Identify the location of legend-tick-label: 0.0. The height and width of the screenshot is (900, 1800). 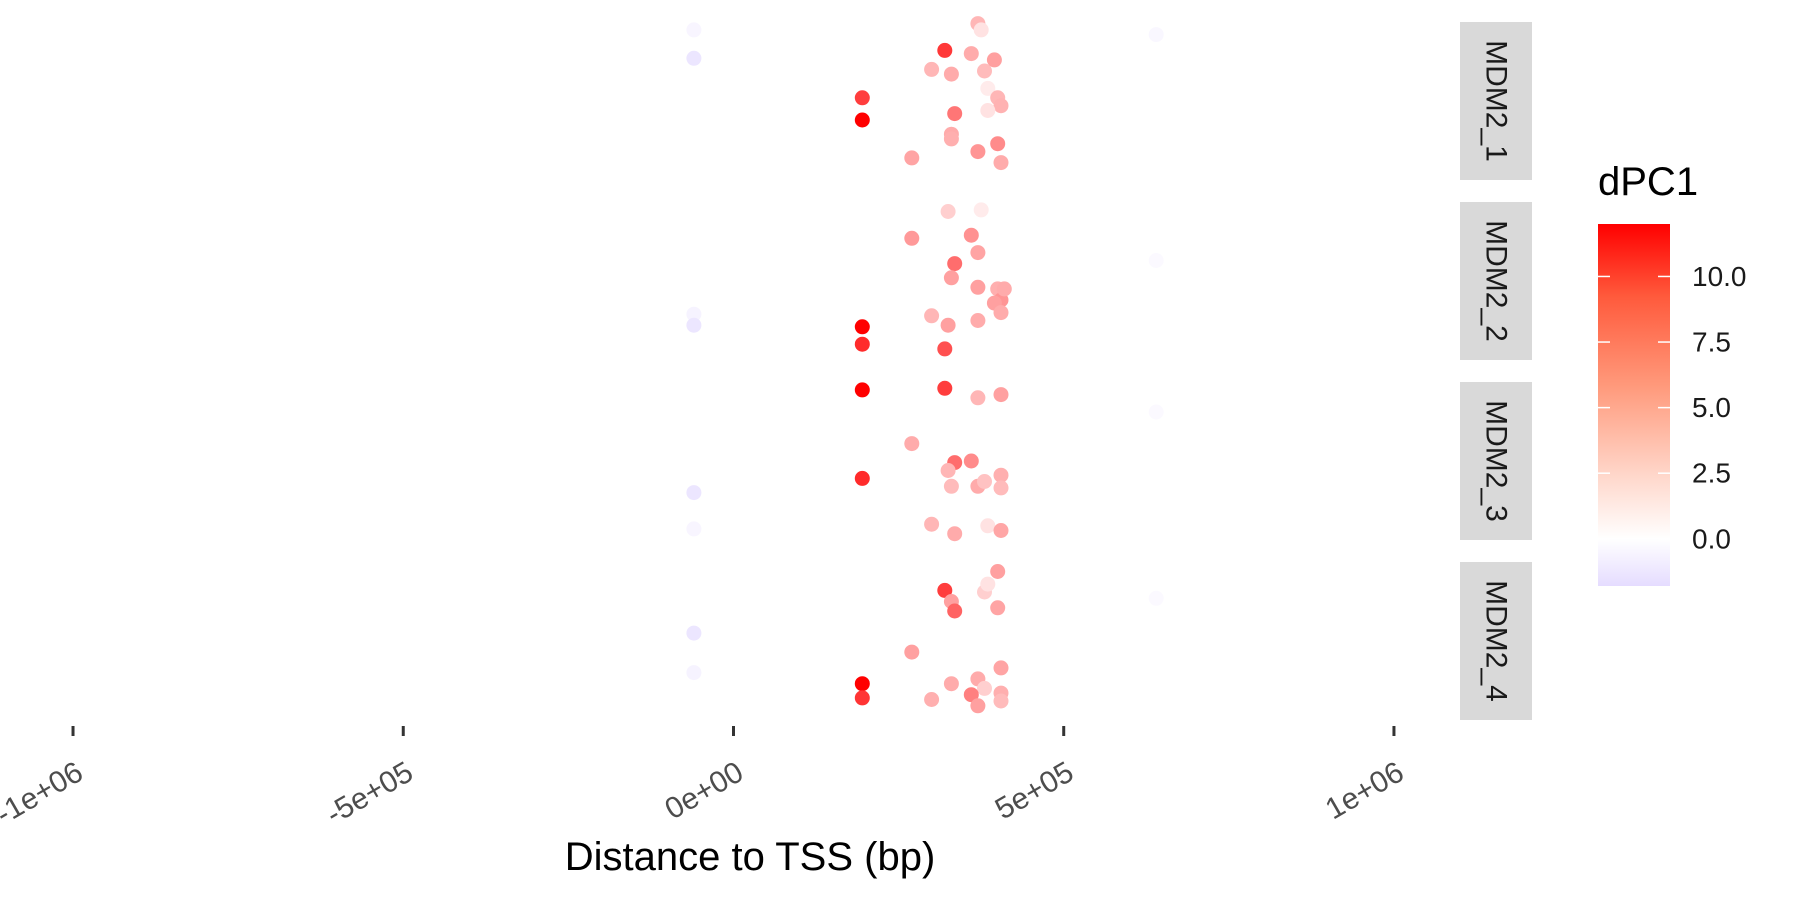
(1711, 538).